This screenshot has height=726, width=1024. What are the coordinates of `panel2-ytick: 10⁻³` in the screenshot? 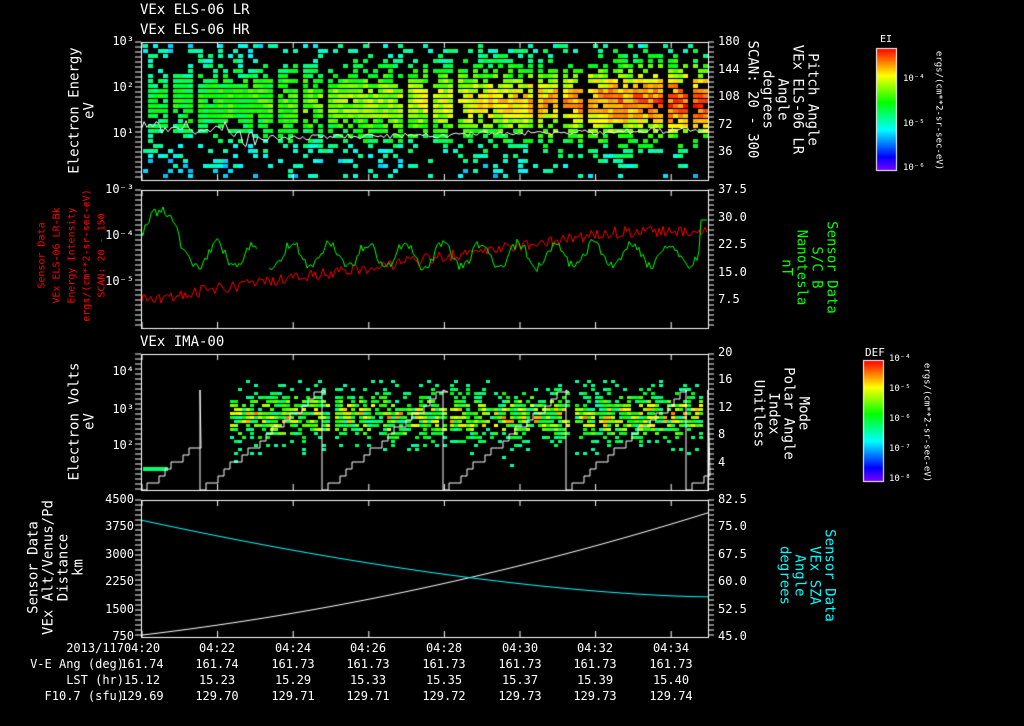 It's located at (119, 189).